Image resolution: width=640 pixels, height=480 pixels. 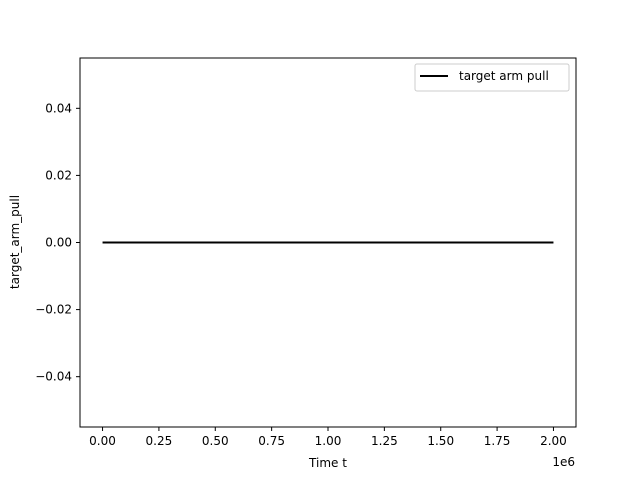 I want to click on y-tick-label: 0.02, so click(x=58, y=175).